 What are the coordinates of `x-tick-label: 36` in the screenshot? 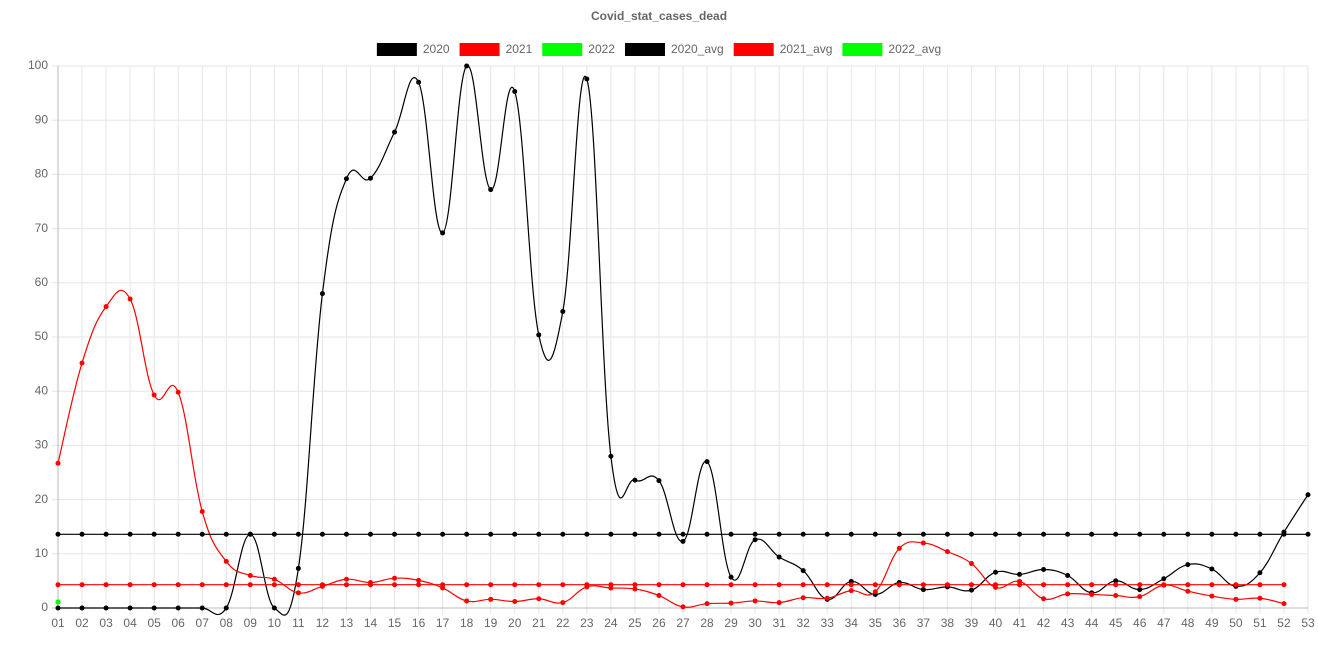 It's located at (900, 623).